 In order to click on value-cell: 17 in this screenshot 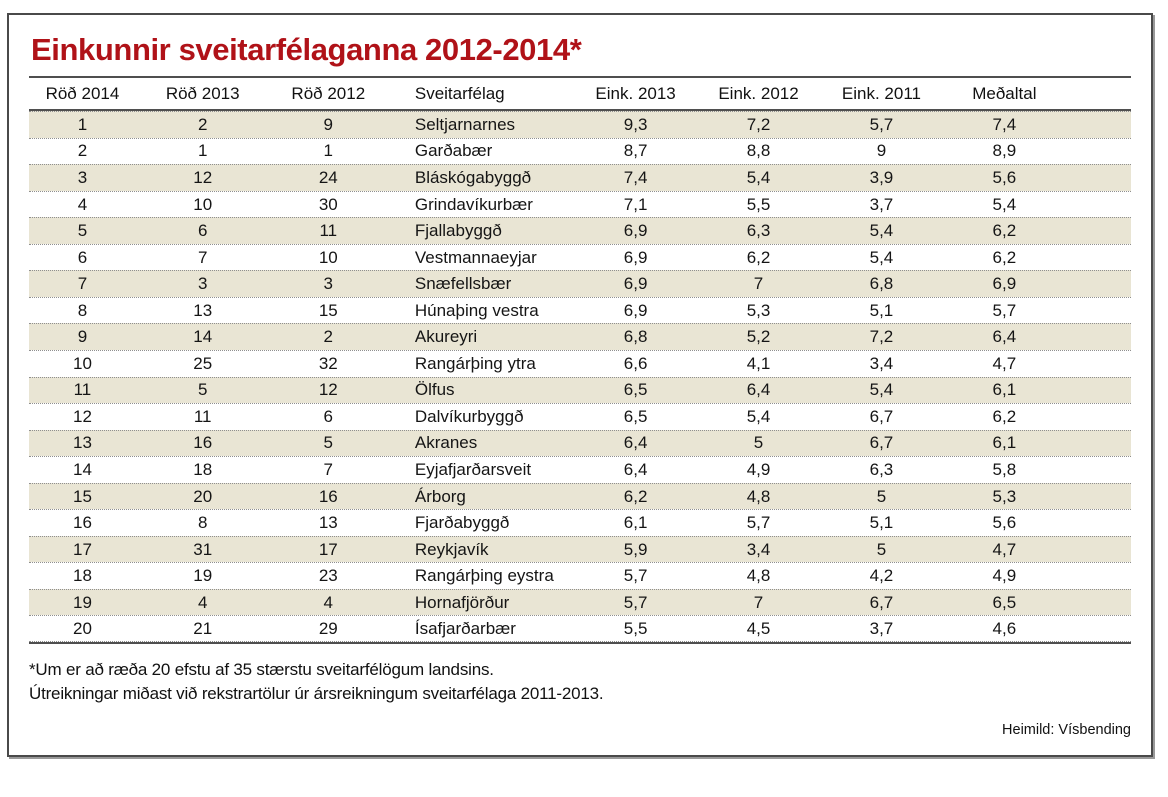, I will do `click(82, 549)`.